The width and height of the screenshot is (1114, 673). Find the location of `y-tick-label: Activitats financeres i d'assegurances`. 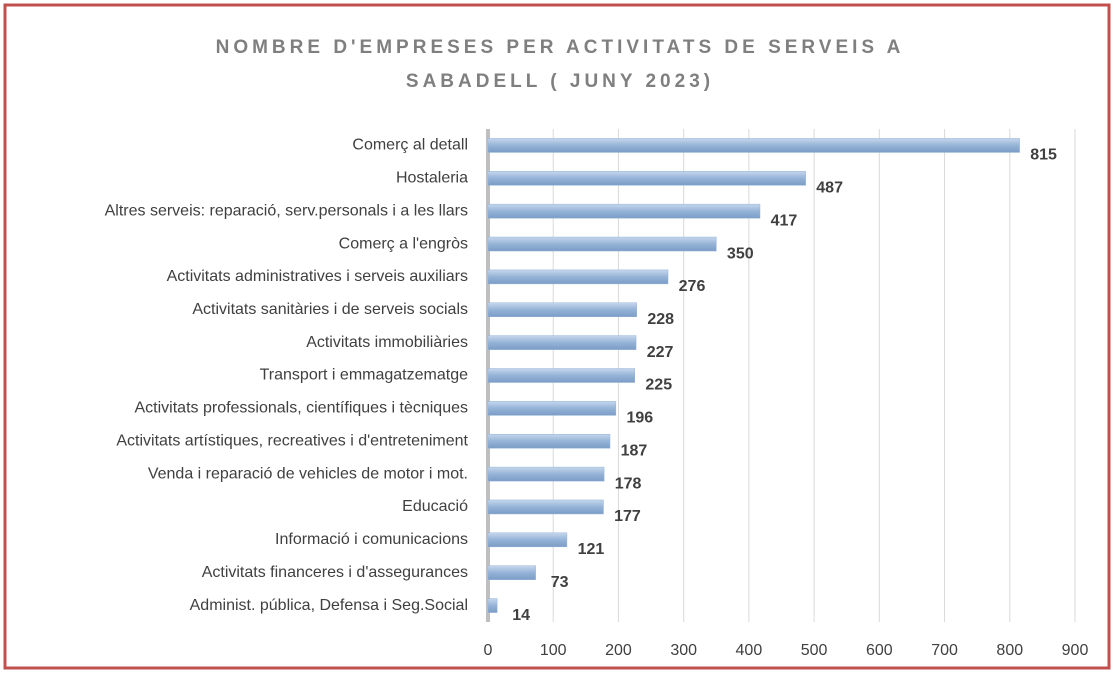

y-tick-label: Activitats financeres i d'assegurances is located at coordinates (335, 572).